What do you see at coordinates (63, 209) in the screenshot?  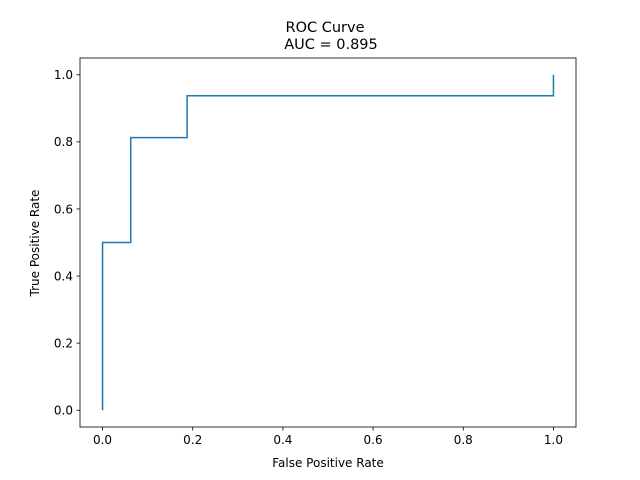 I see `y-tick-label: 0.6` at bounding box center [63, 209].